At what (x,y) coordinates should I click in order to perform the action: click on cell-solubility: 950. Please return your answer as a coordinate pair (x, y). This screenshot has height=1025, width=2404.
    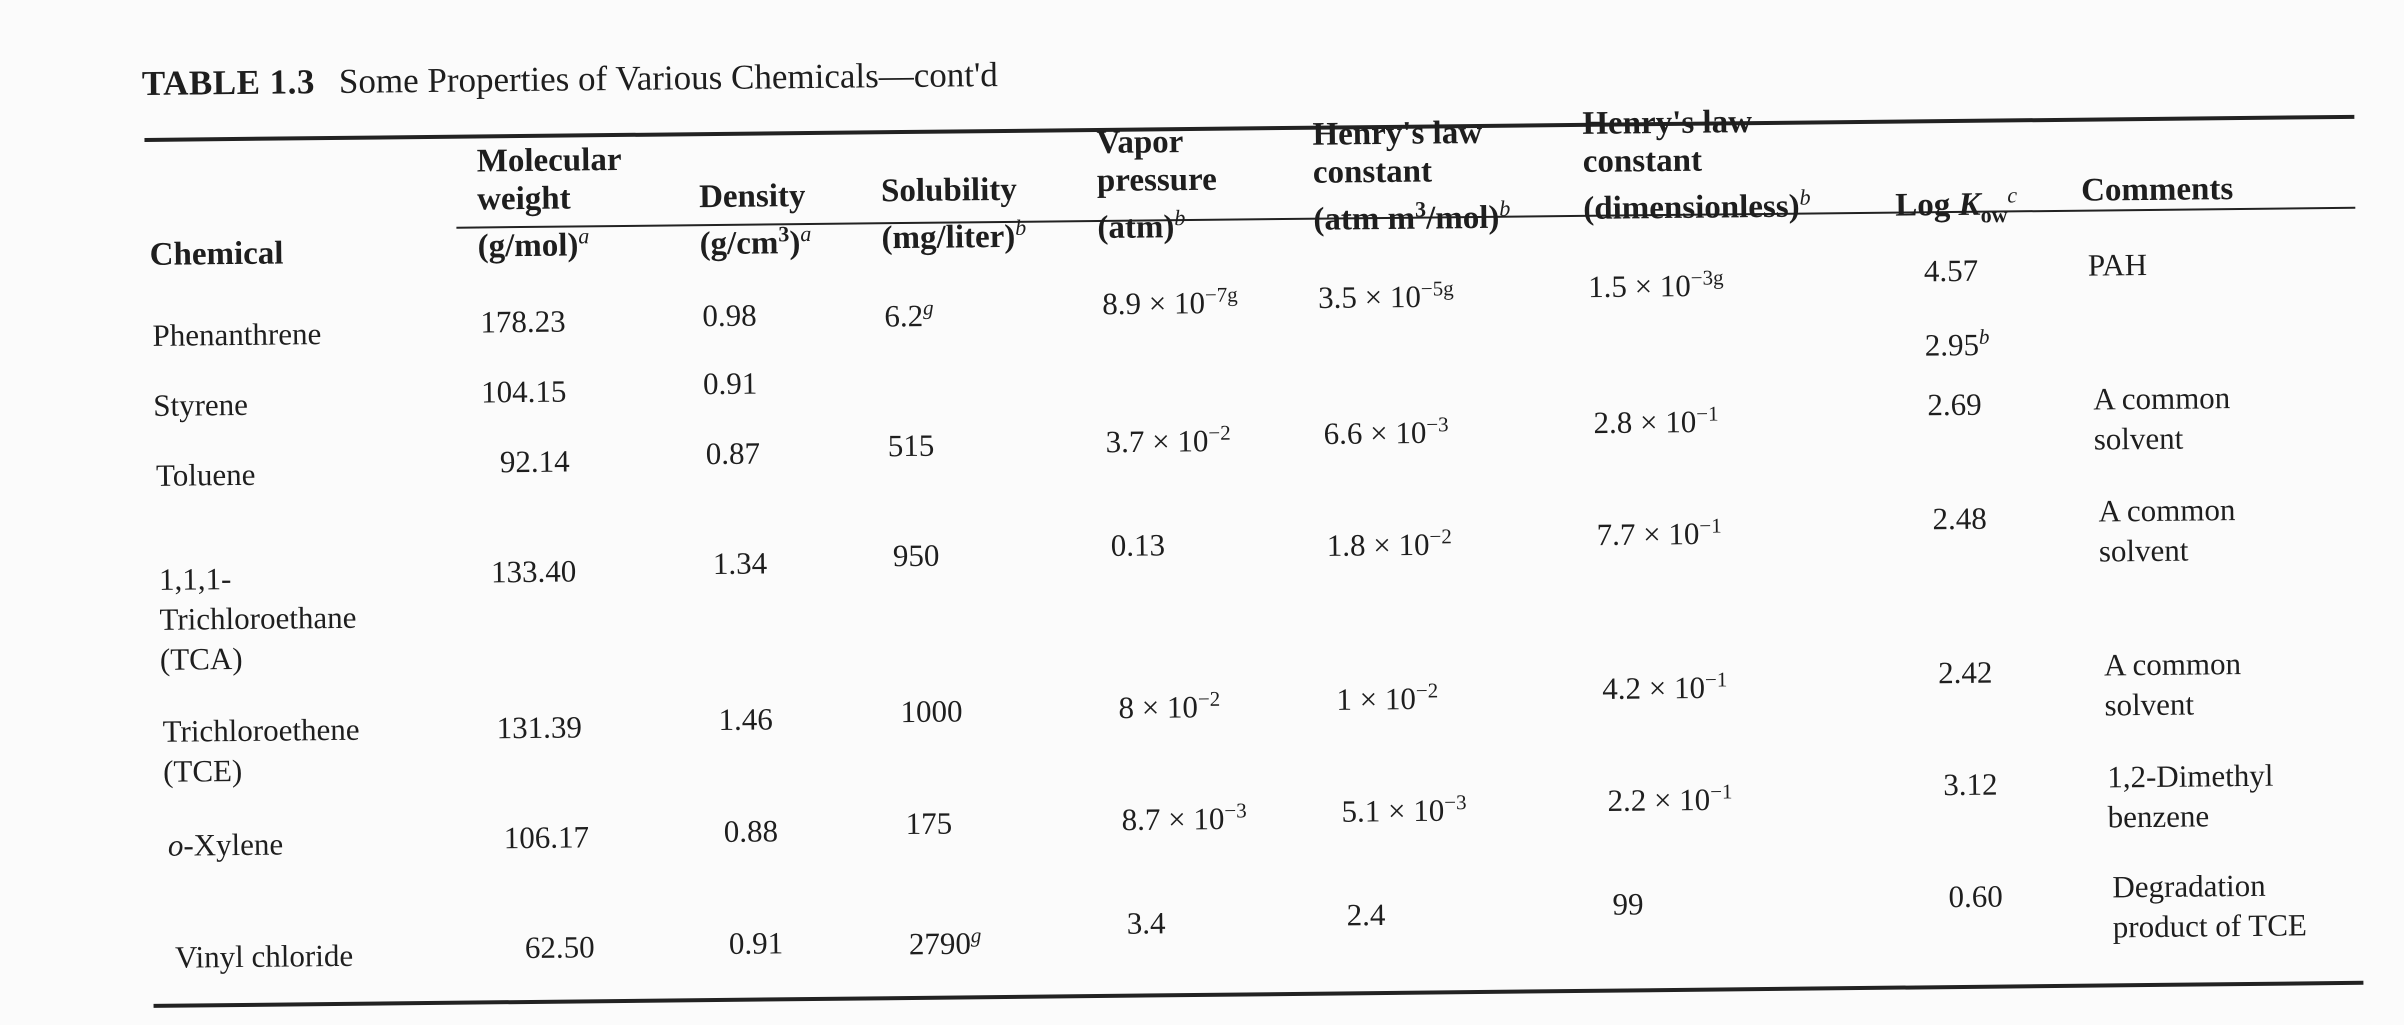
    Looking at the image, I should click on (916, 555).